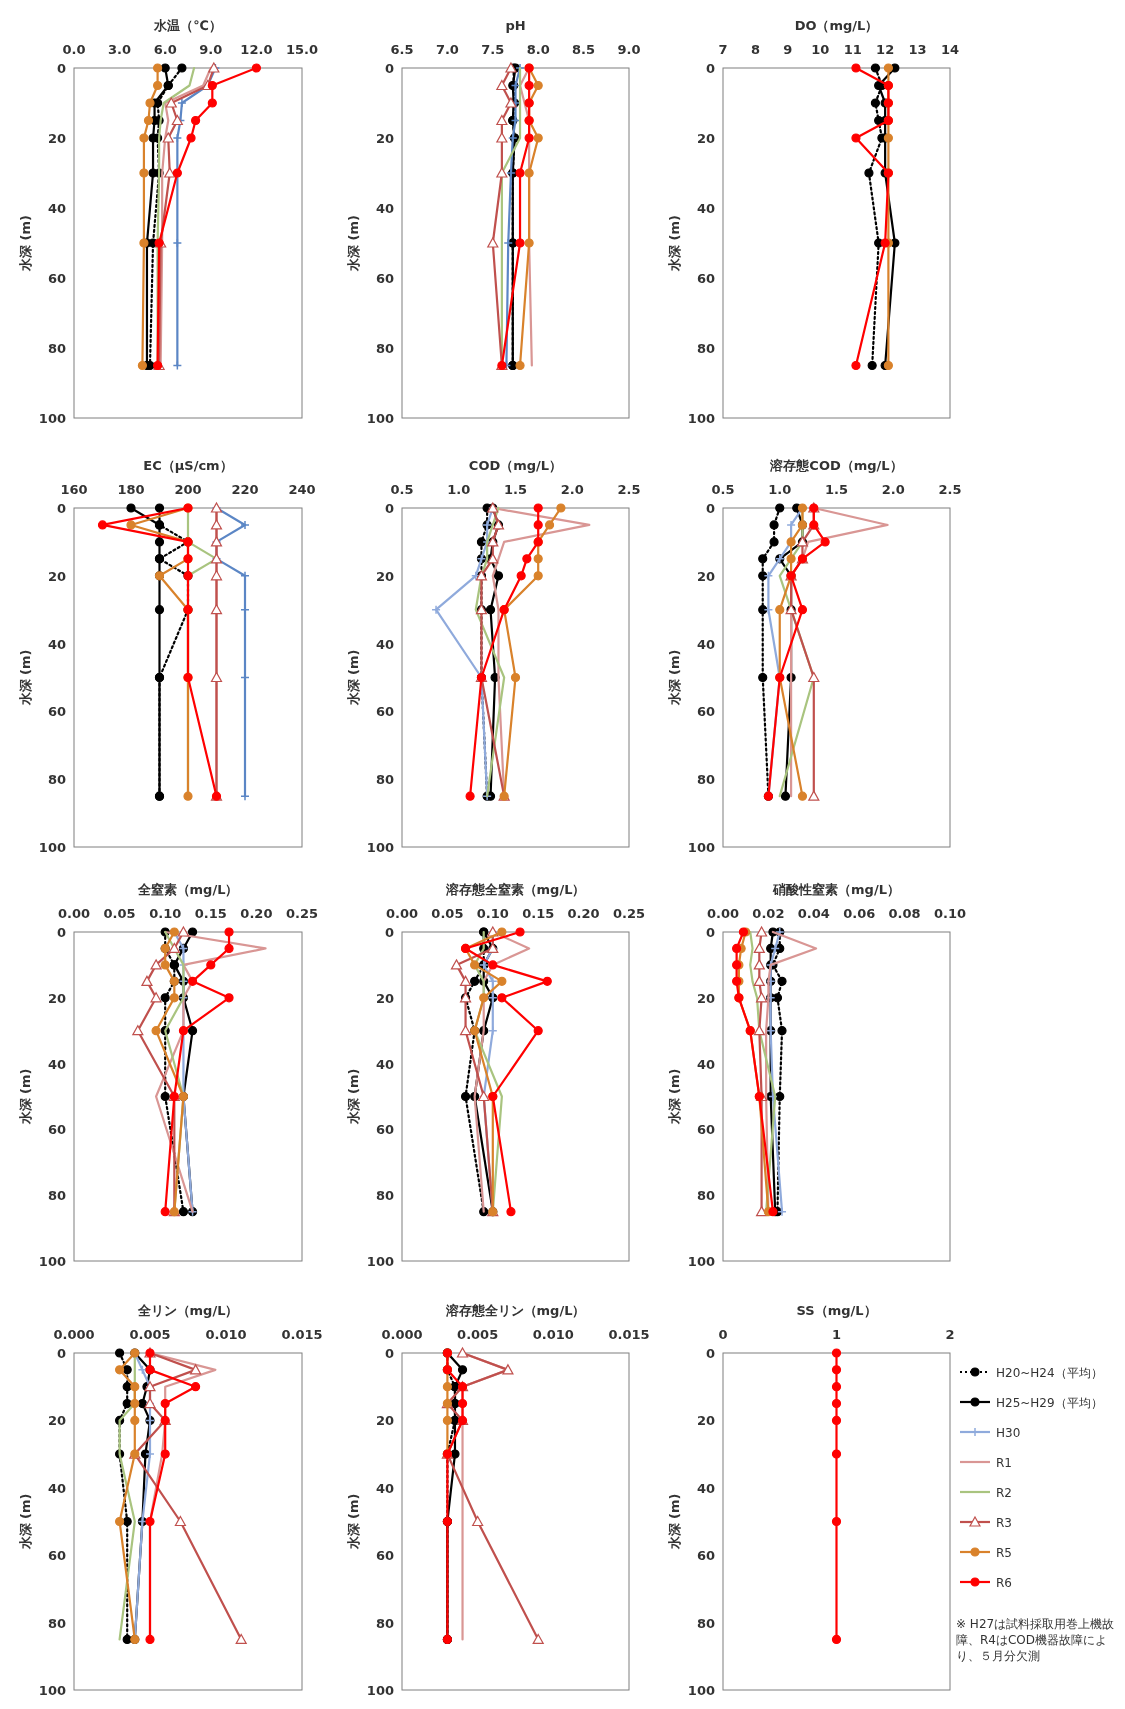  I want to click on legend-label: R5, so click(1004, 1553).